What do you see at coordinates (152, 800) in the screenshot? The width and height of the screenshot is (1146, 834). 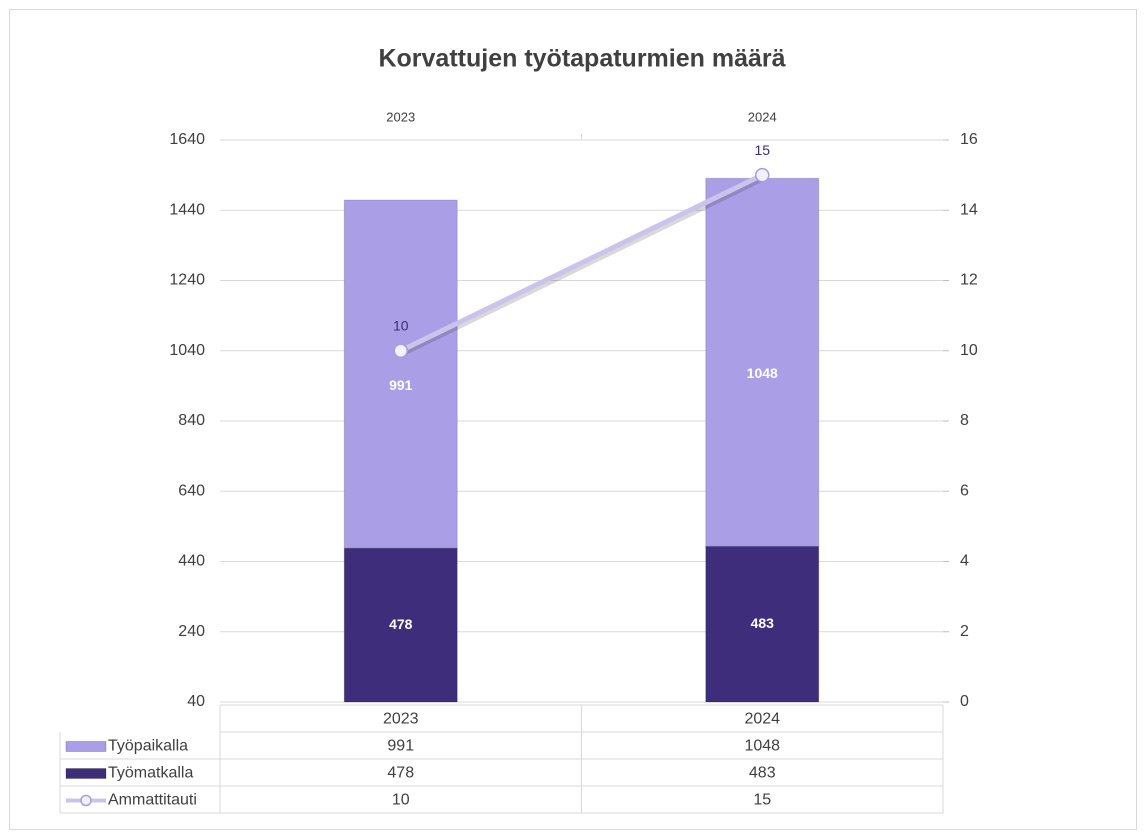 I see `legend-label: Ammattitauti` at bounding box center [152, 800].